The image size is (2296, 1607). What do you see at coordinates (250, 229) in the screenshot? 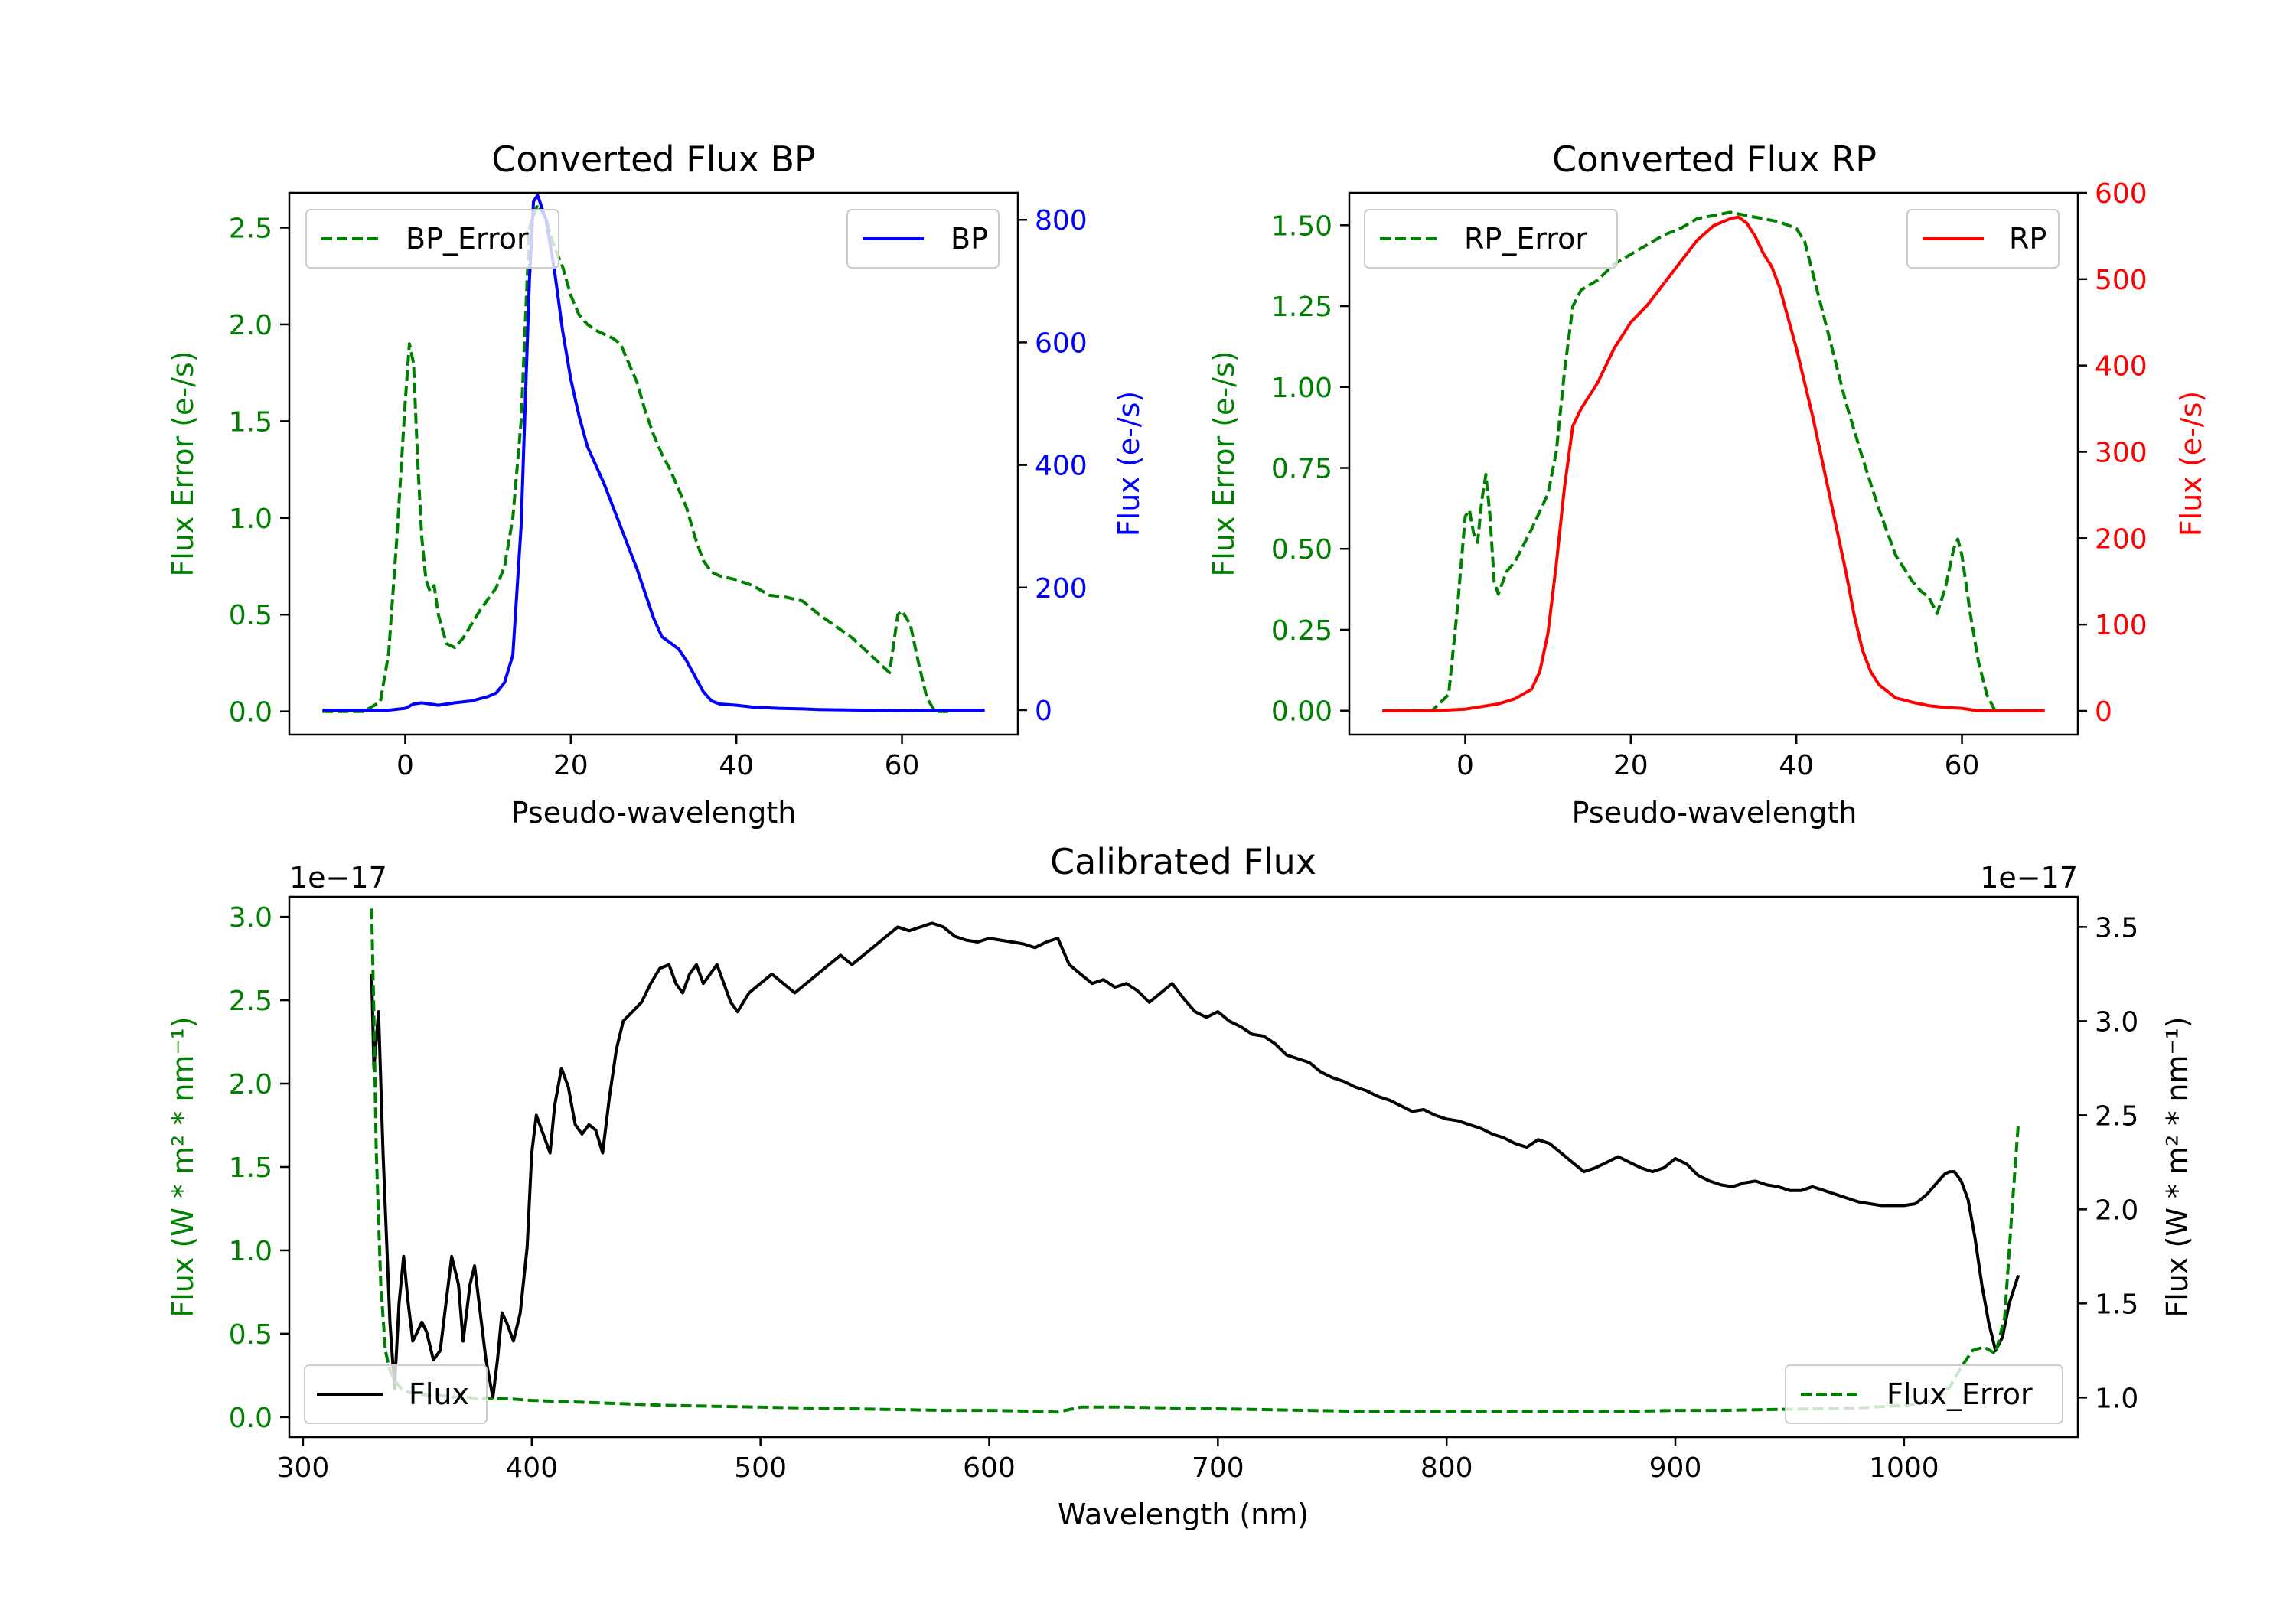
I see `bp-left-tick-label: 2.5` at bounding box center [250, 229].